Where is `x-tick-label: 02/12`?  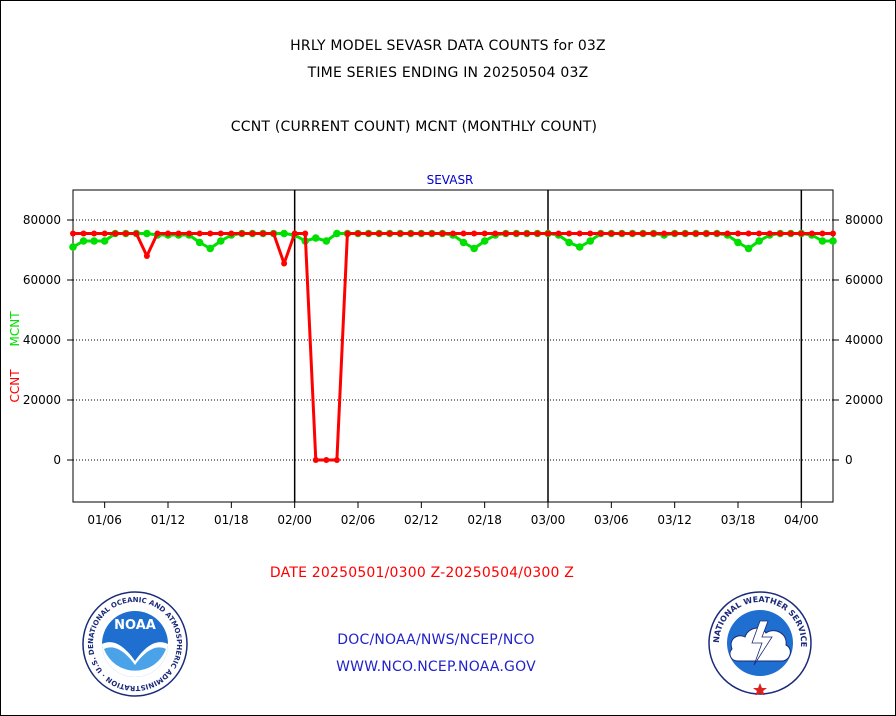 x-tick-label: 02/12 is located at coordinates (421, 520).